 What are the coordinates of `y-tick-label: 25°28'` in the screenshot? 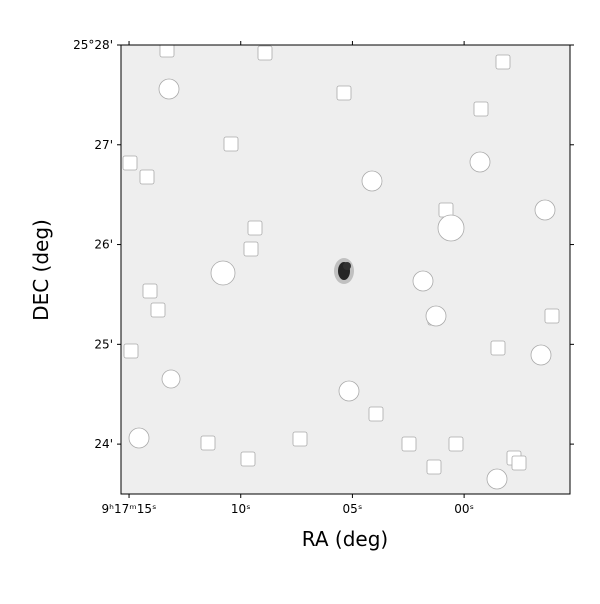 It's located at (93, 45).